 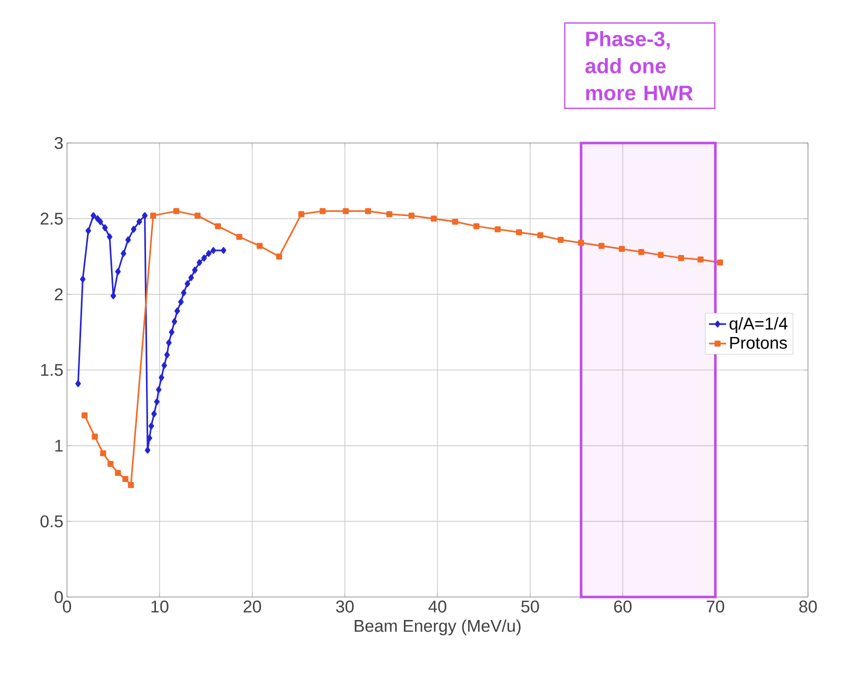 I want to click on x-axis-title: Beam Energy (MeV/u), so click(x=437, y=627).